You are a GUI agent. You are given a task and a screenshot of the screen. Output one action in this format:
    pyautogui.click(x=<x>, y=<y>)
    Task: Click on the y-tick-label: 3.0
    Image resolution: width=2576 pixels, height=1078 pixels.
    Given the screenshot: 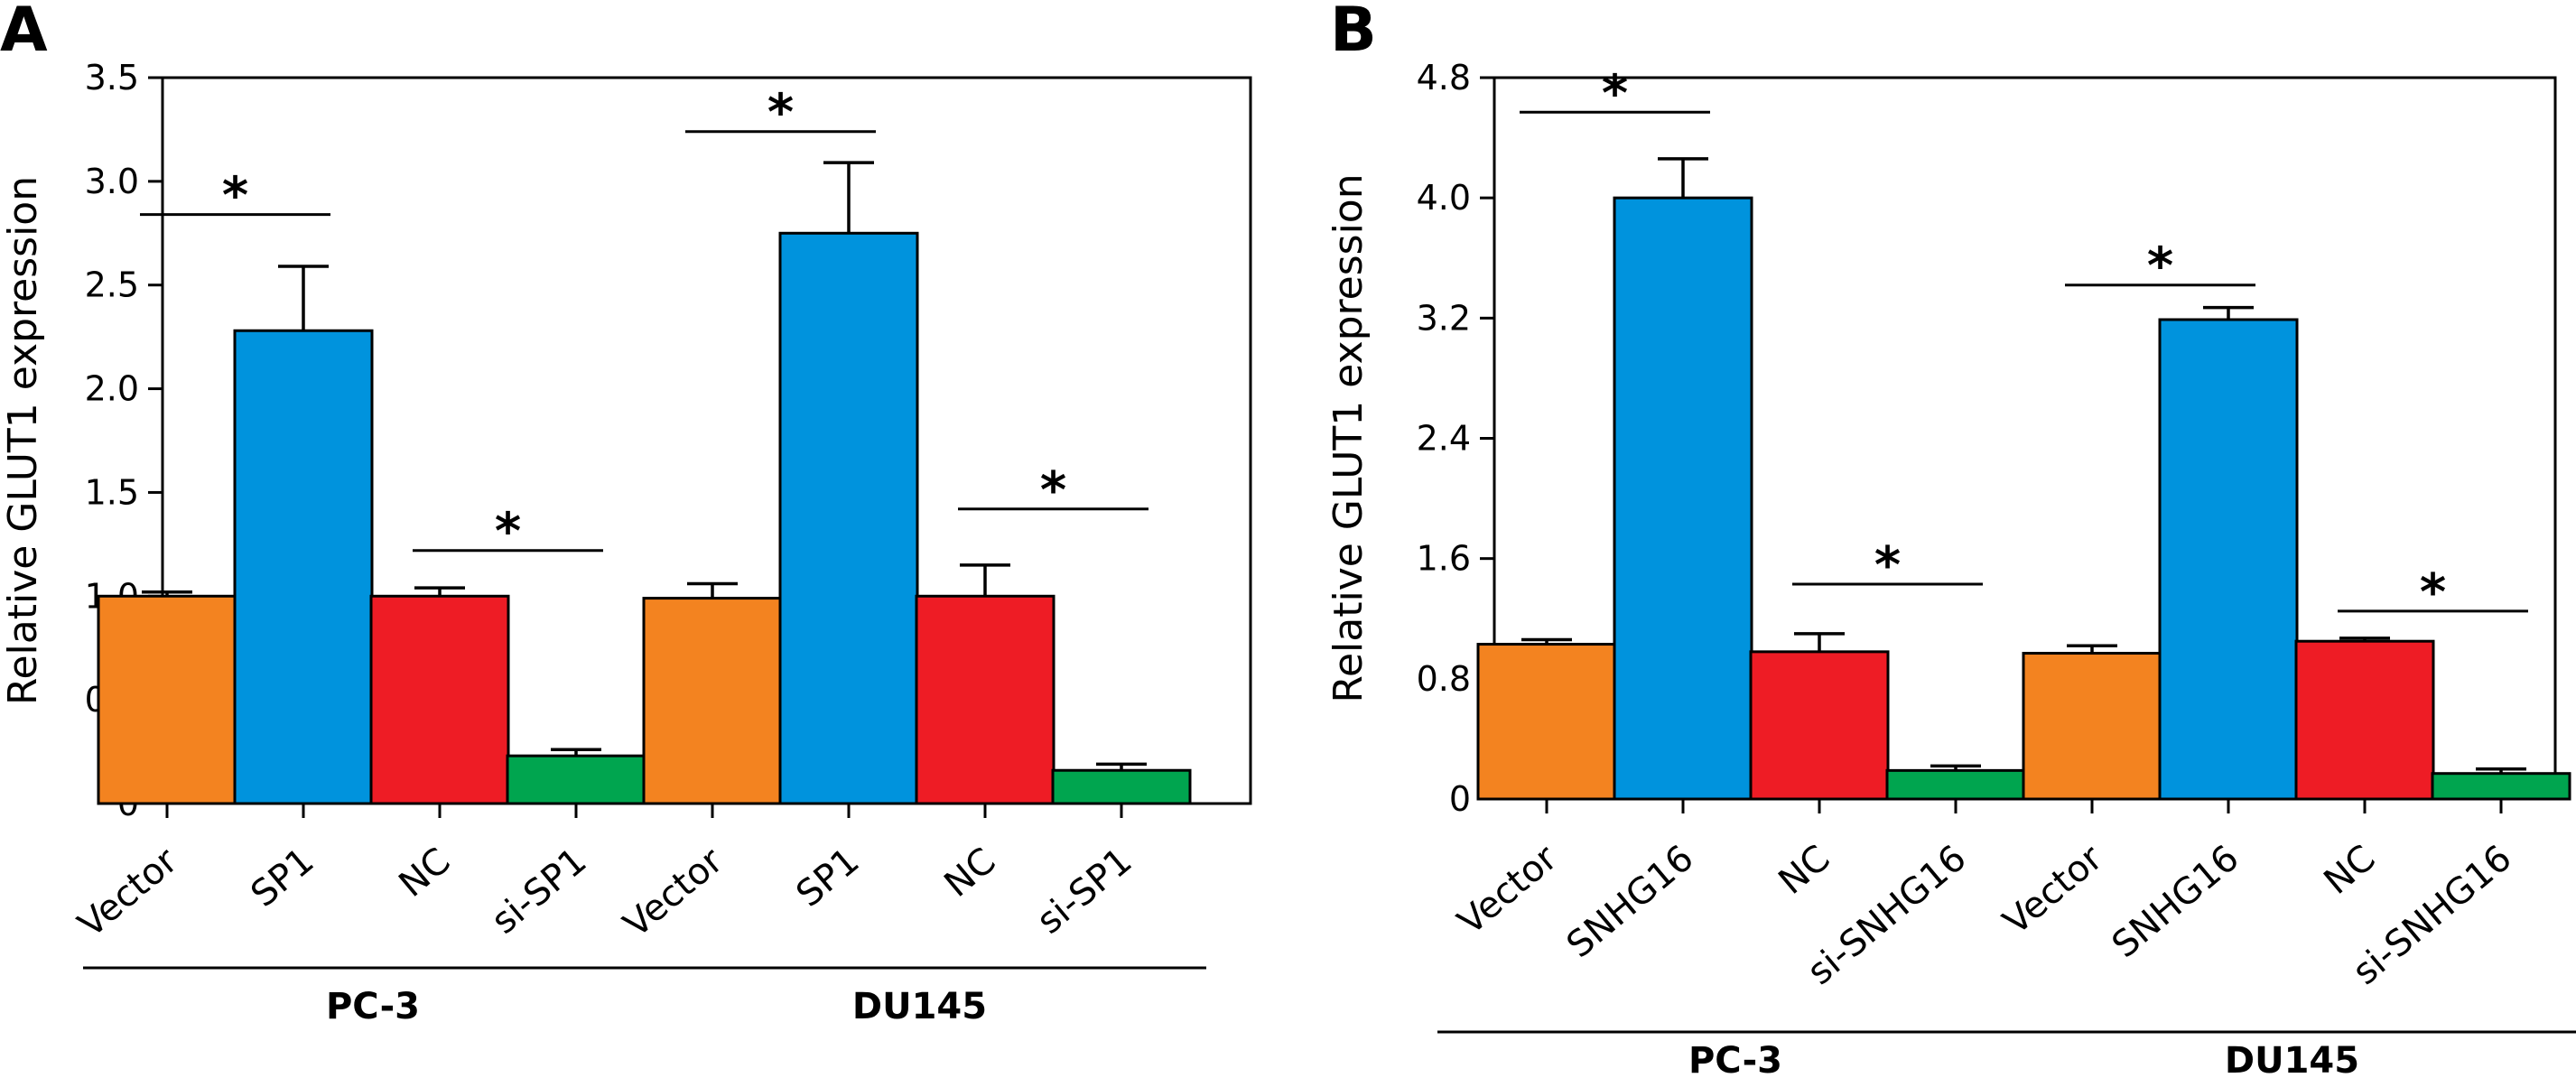 What is the action you would take?
    pyautogui.click(x=112, y=182)
    